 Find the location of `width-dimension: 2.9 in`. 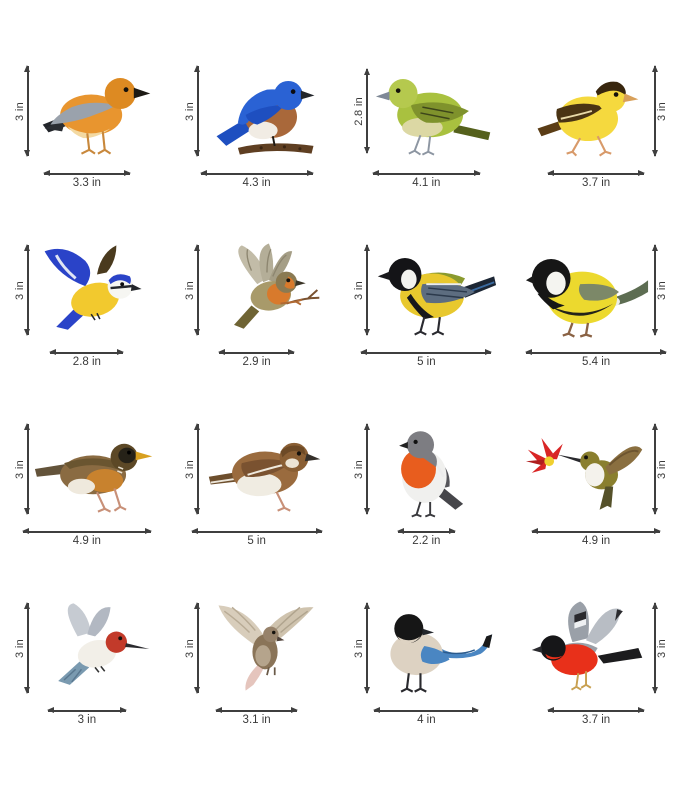

width-dimension: 2.9 in is located at coordinates (257, 358).